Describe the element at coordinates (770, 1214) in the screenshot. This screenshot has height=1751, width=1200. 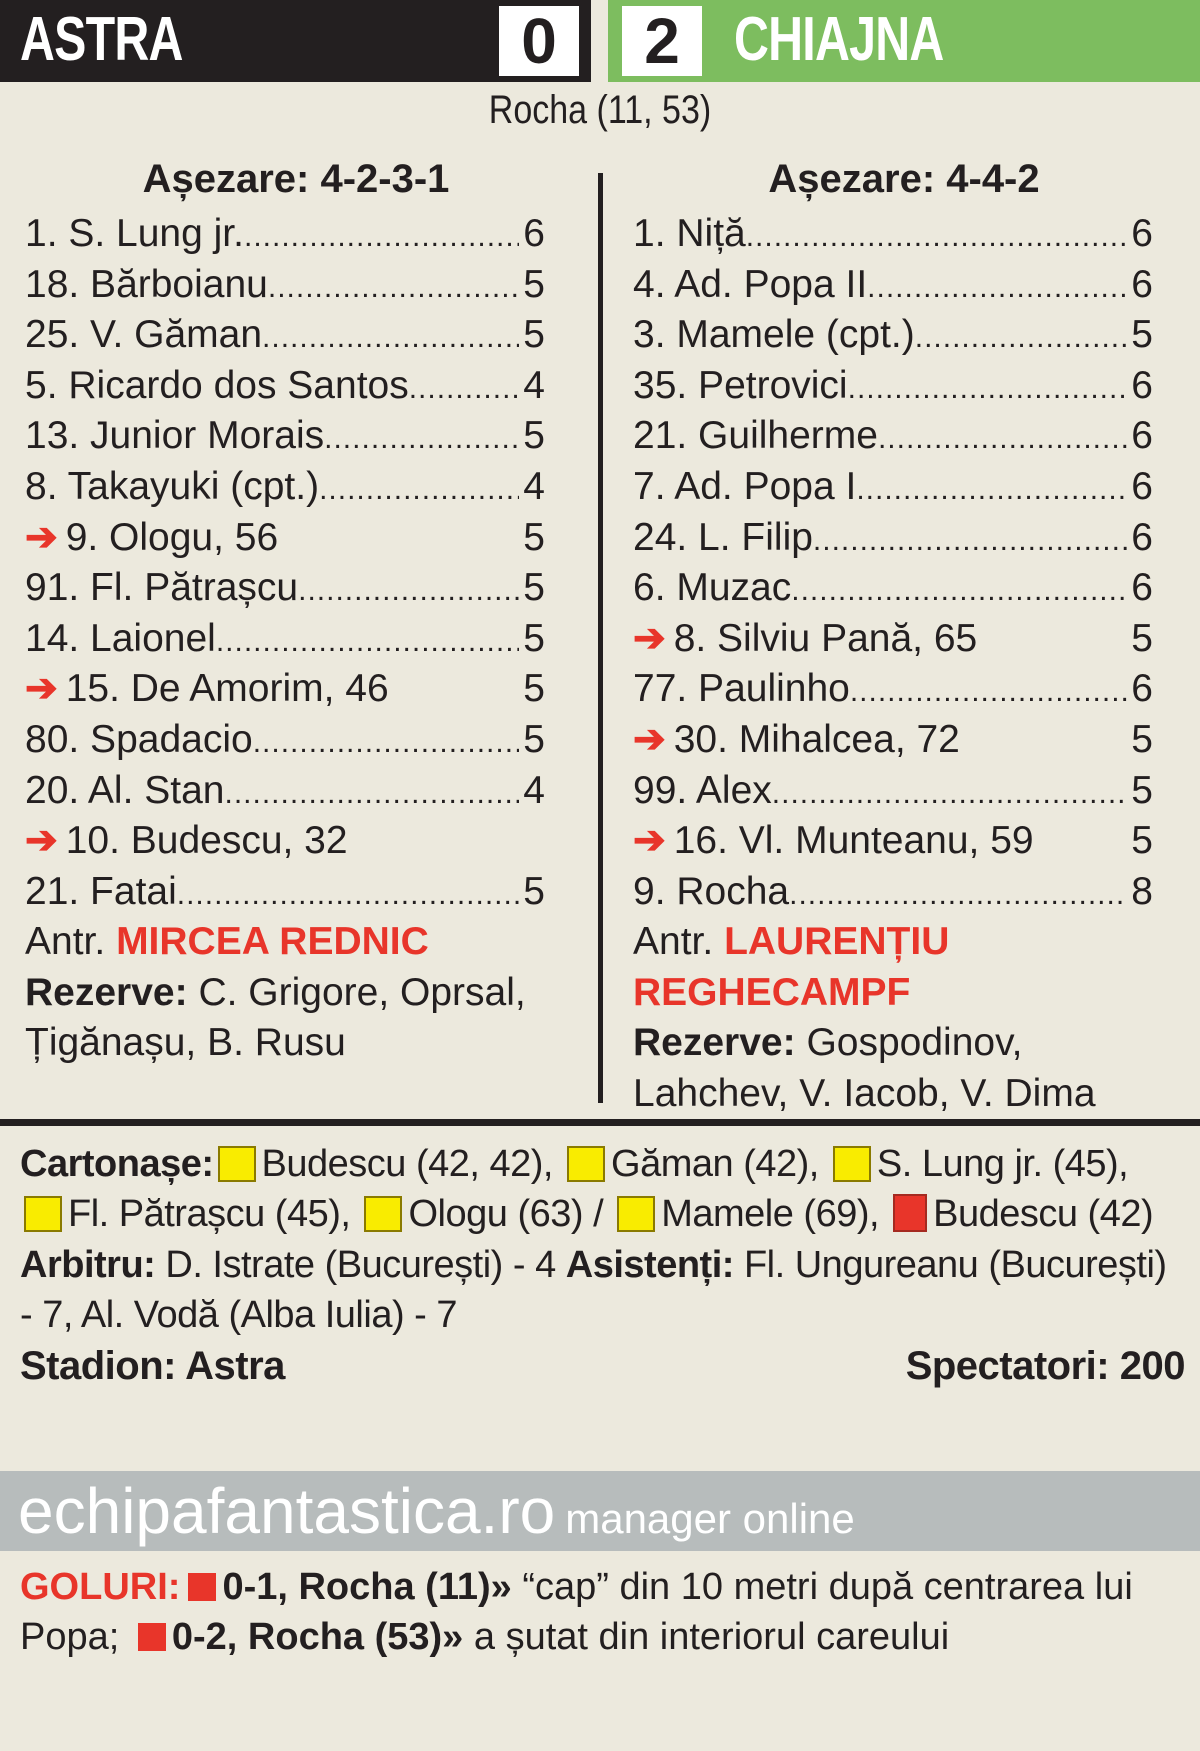
I see `card-entry: Mamele (69),` at that location.